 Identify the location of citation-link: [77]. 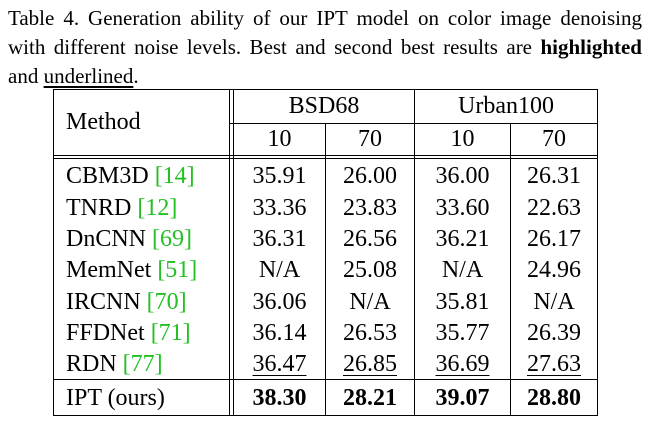
(142, 364).